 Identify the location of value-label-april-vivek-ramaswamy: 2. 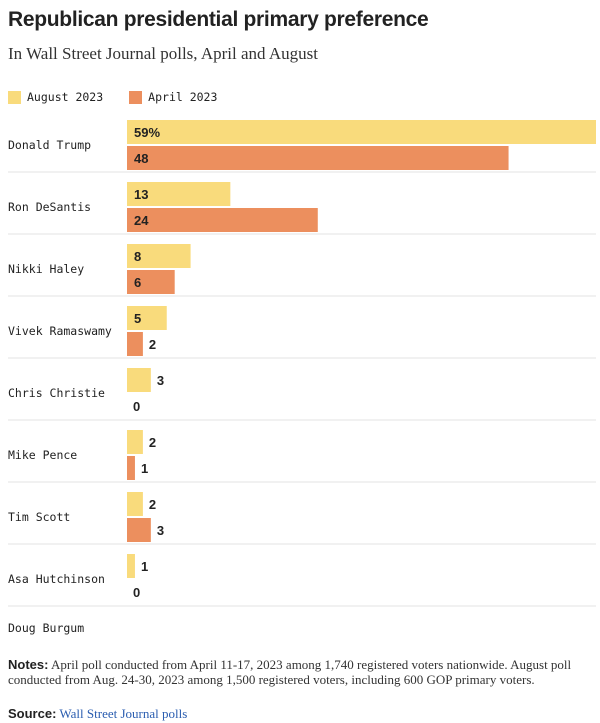
(152, 344).